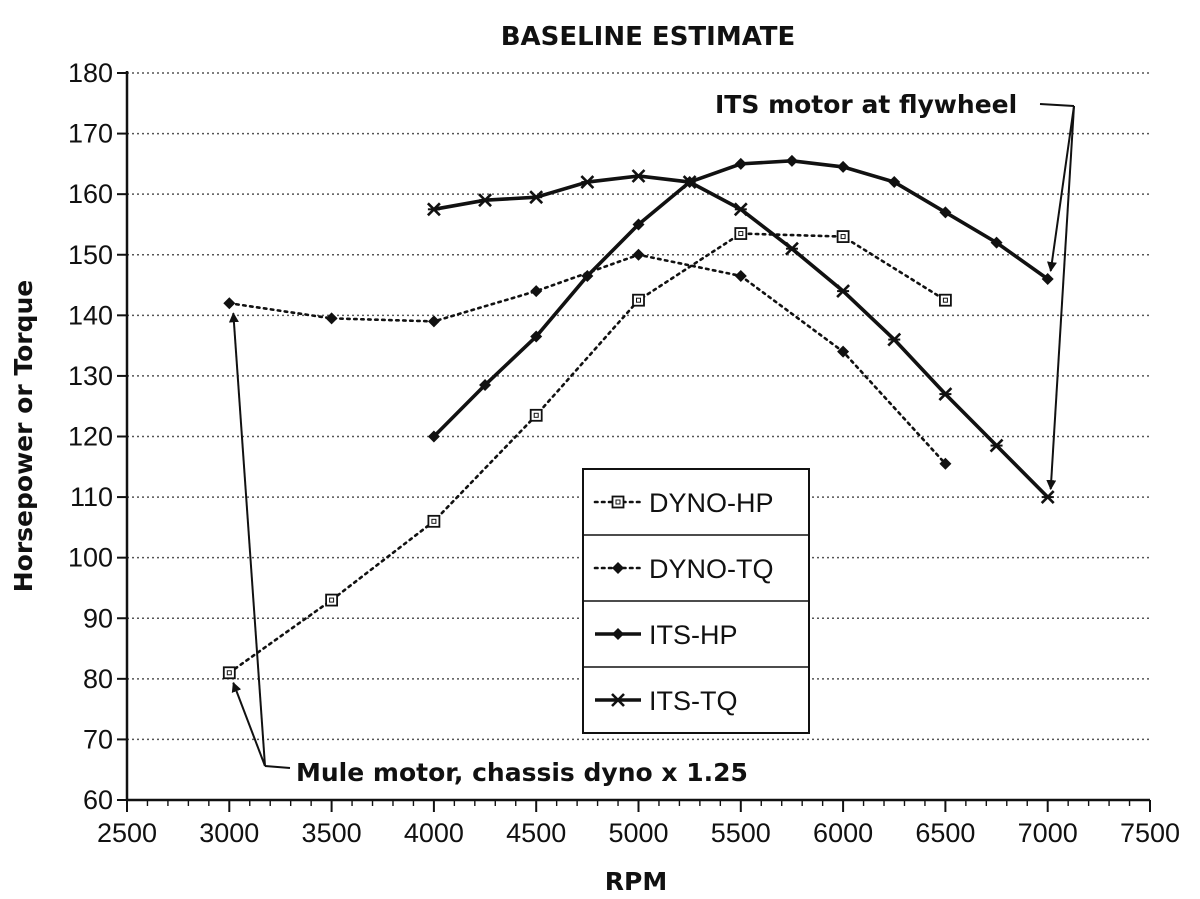 The image size is (1200, 899). What do you see at coordinates (741, 833) in the screenshot?
I see `x-tick-label: 5500` at bounding box center [741, 833].